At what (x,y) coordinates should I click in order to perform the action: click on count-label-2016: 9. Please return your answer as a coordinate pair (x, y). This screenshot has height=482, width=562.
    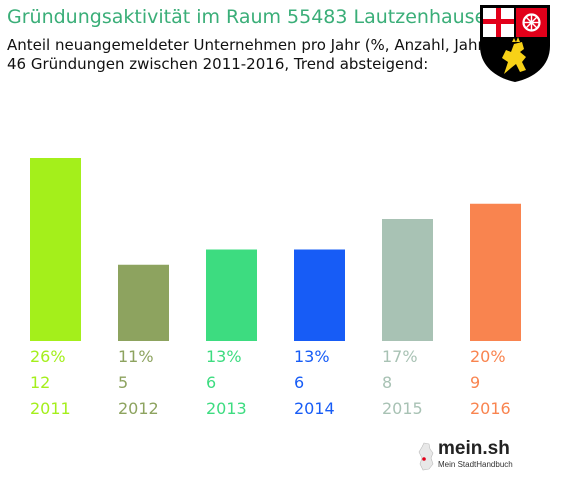
    Looking at the image, I should click on (475, 382).